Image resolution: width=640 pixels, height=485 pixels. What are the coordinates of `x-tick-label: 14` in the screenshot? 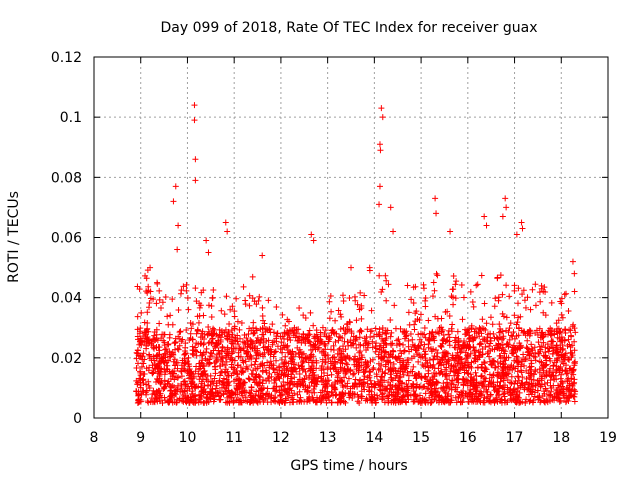 It's located at (374, 438).